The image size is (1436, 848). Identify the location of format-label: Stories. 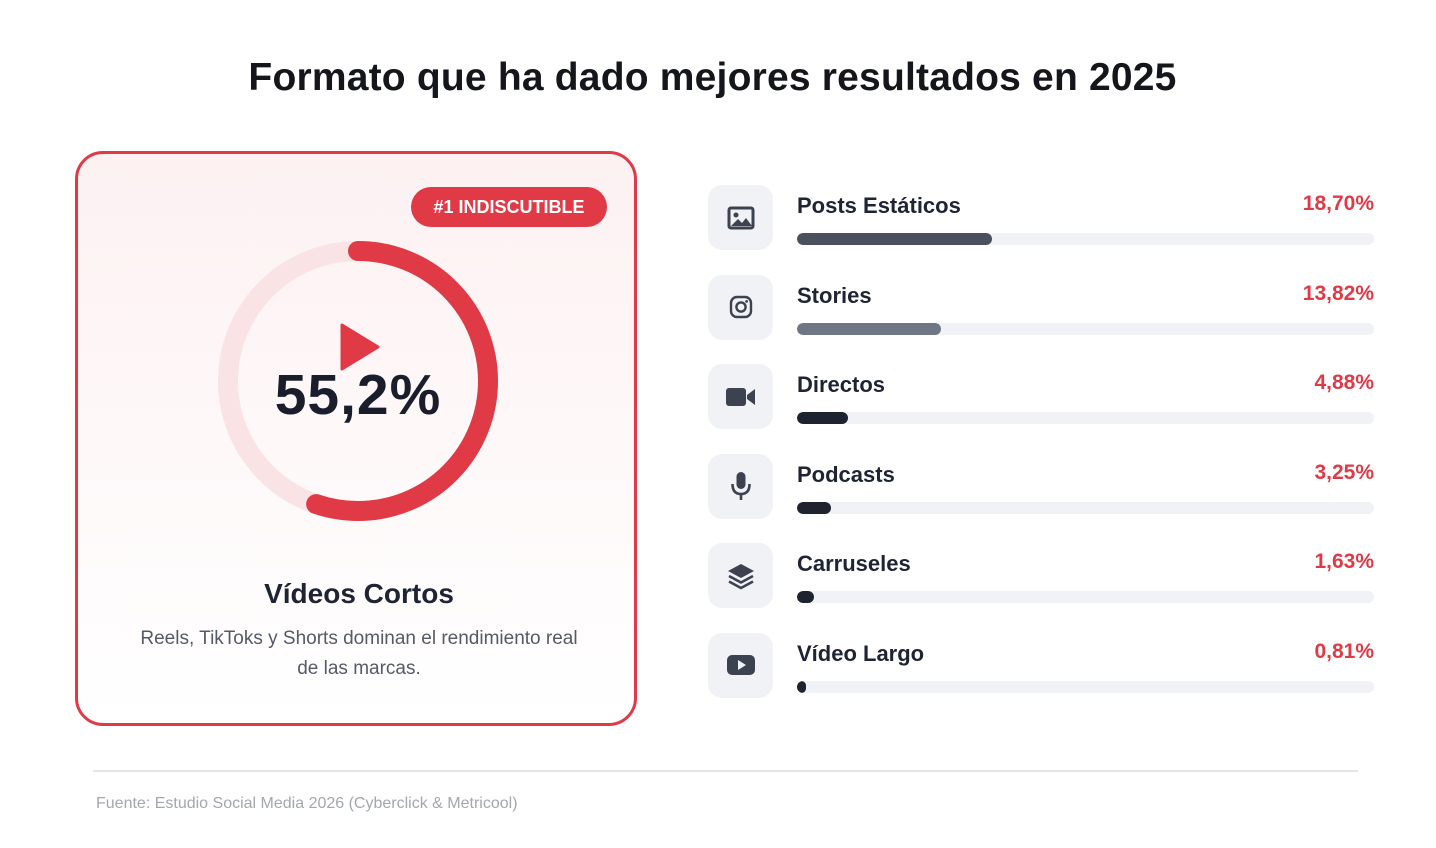
(834, 295).